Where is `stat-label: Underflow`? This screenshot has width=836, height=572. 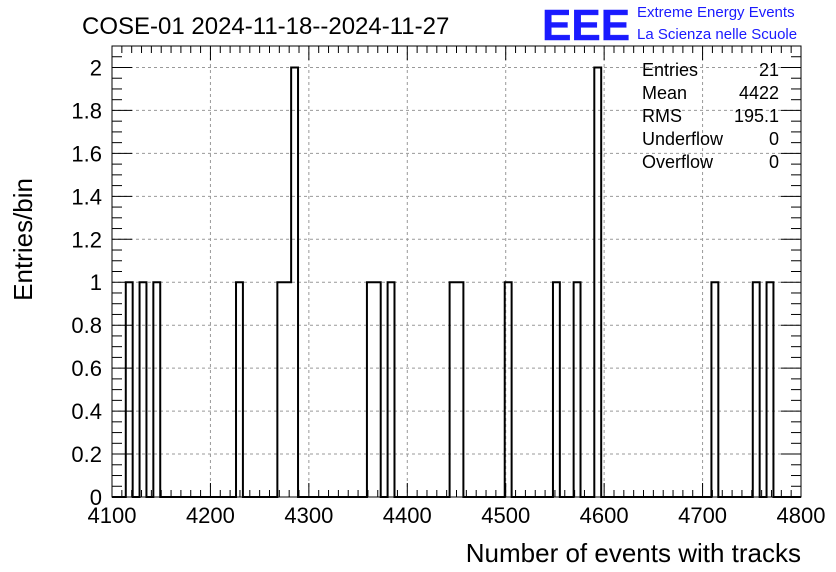 stat-label: Underflow is located at coordinates (683, 139).